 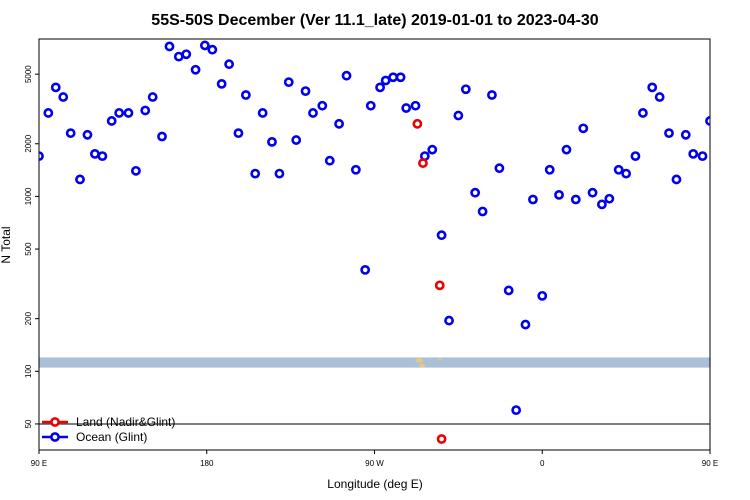 What do you see at coordinates (374, 362) in the screenshot?
I see `shaded-band` at bounding box center [374, 362].